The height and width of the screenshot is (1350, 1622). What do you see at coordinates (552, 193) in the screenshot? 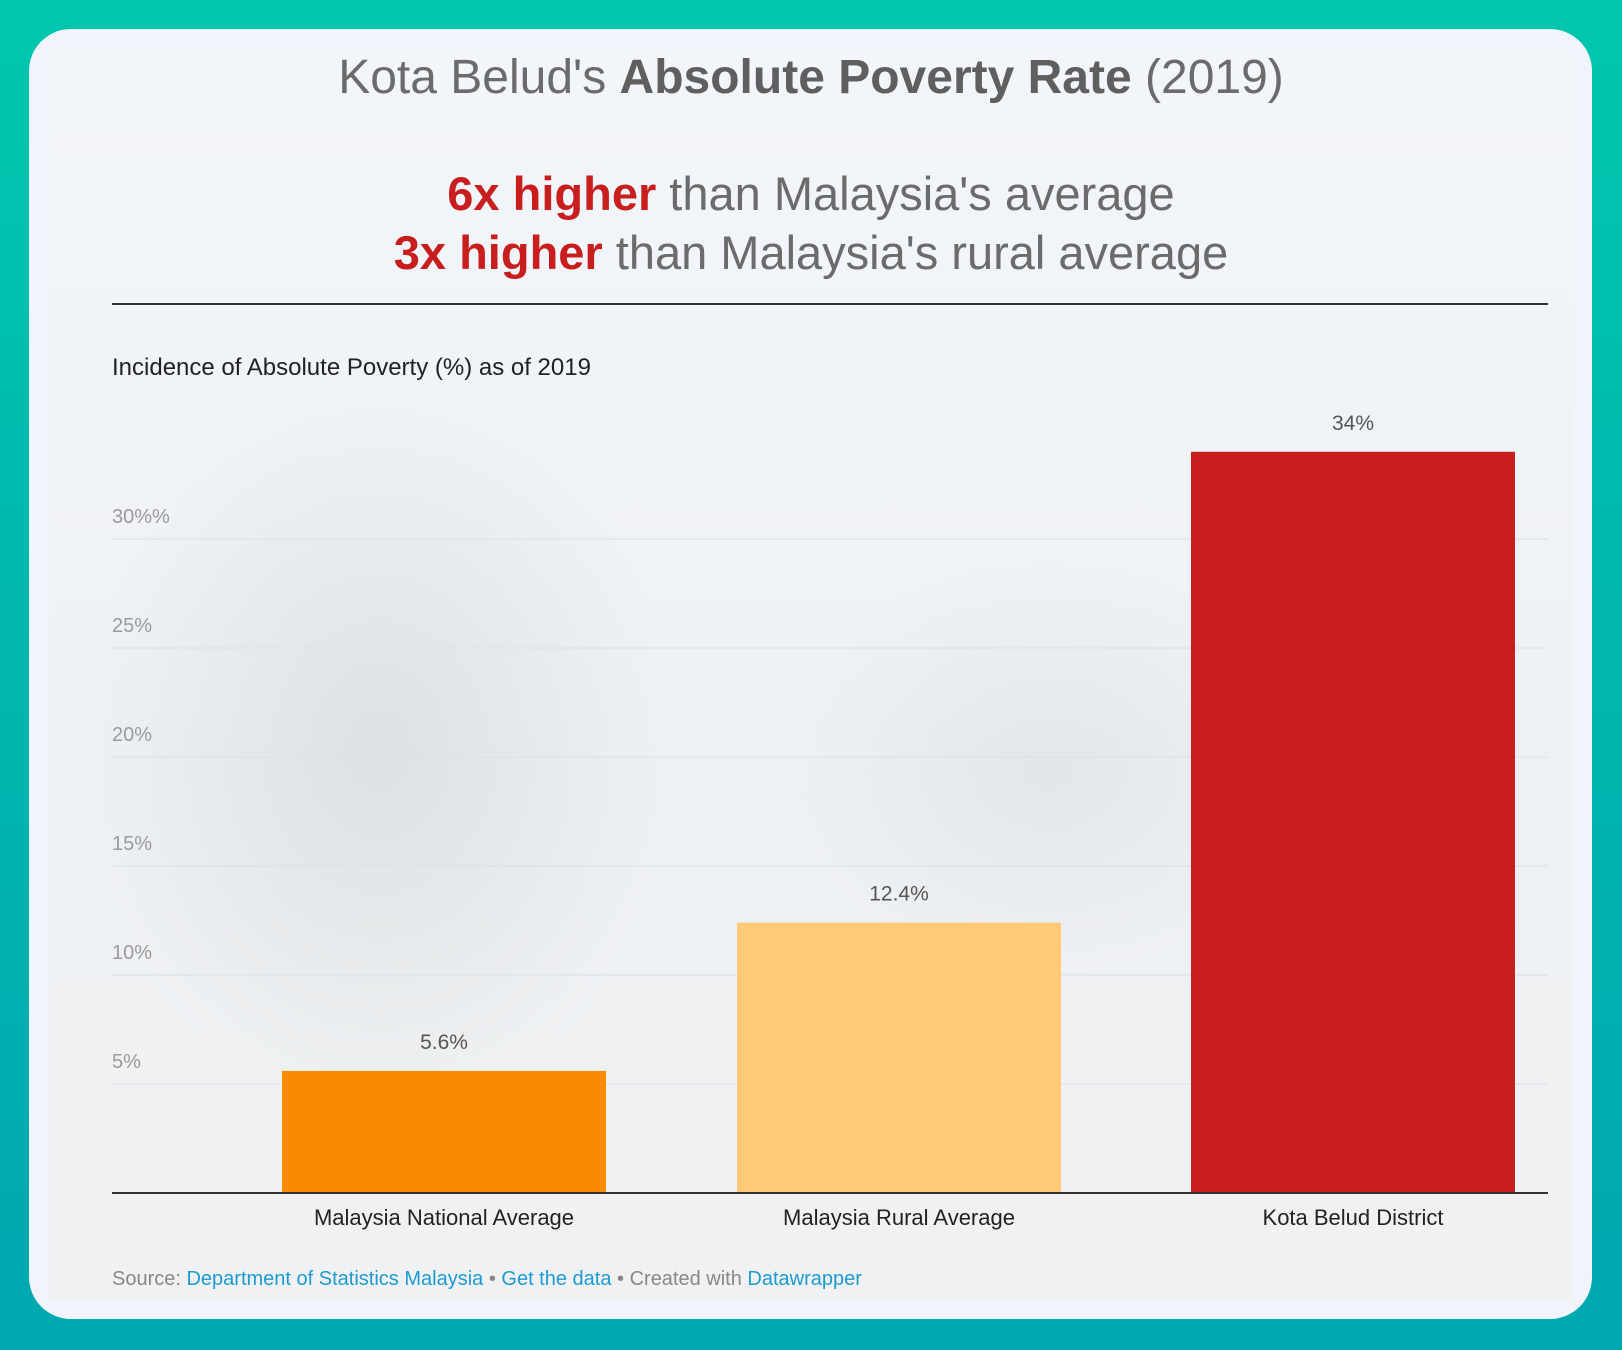
I see `subtitle-highlight: 6x higher` at bounding box center [552, 193].